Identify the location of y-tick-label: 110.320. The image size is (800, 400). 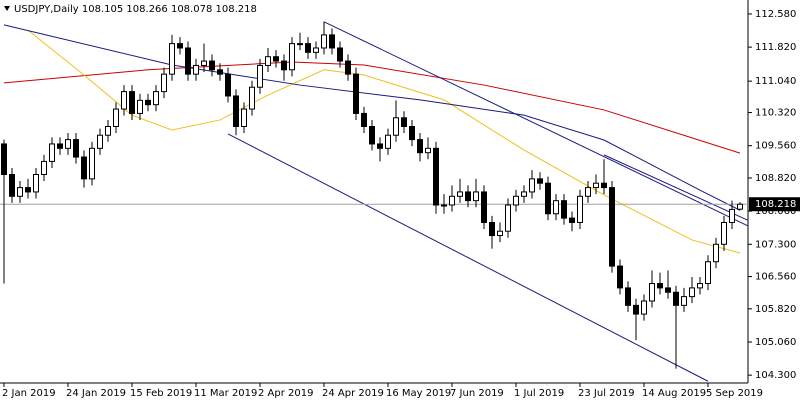
(775, 113).